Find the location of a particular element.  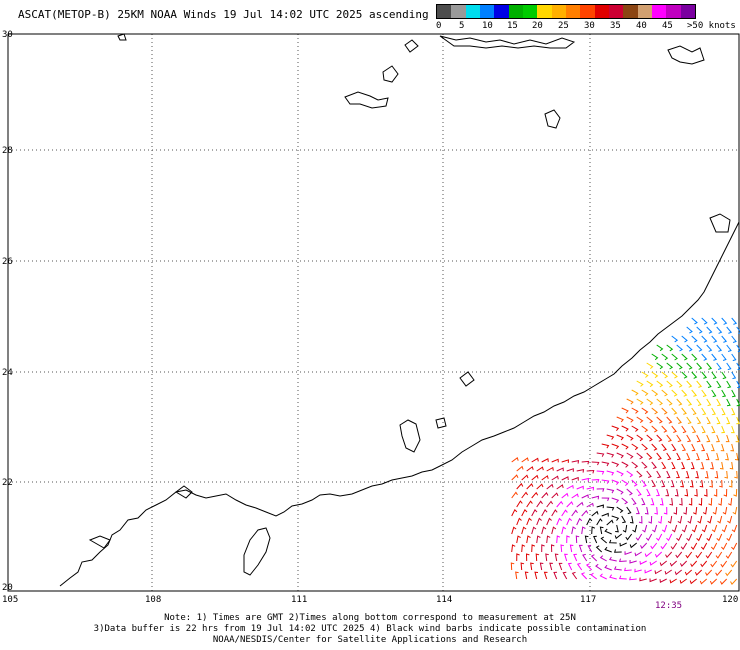

y-tick-label: 30 is located at coordinates (7, 35).